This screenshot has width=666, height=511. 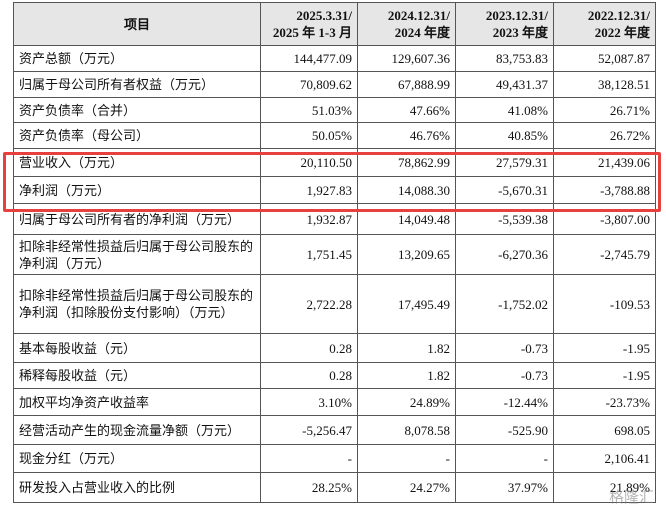 What do you see at coordinates (309, 135) in the screenshot?
I see `value-cell: 50.05%` at bounding box center [309, 135].